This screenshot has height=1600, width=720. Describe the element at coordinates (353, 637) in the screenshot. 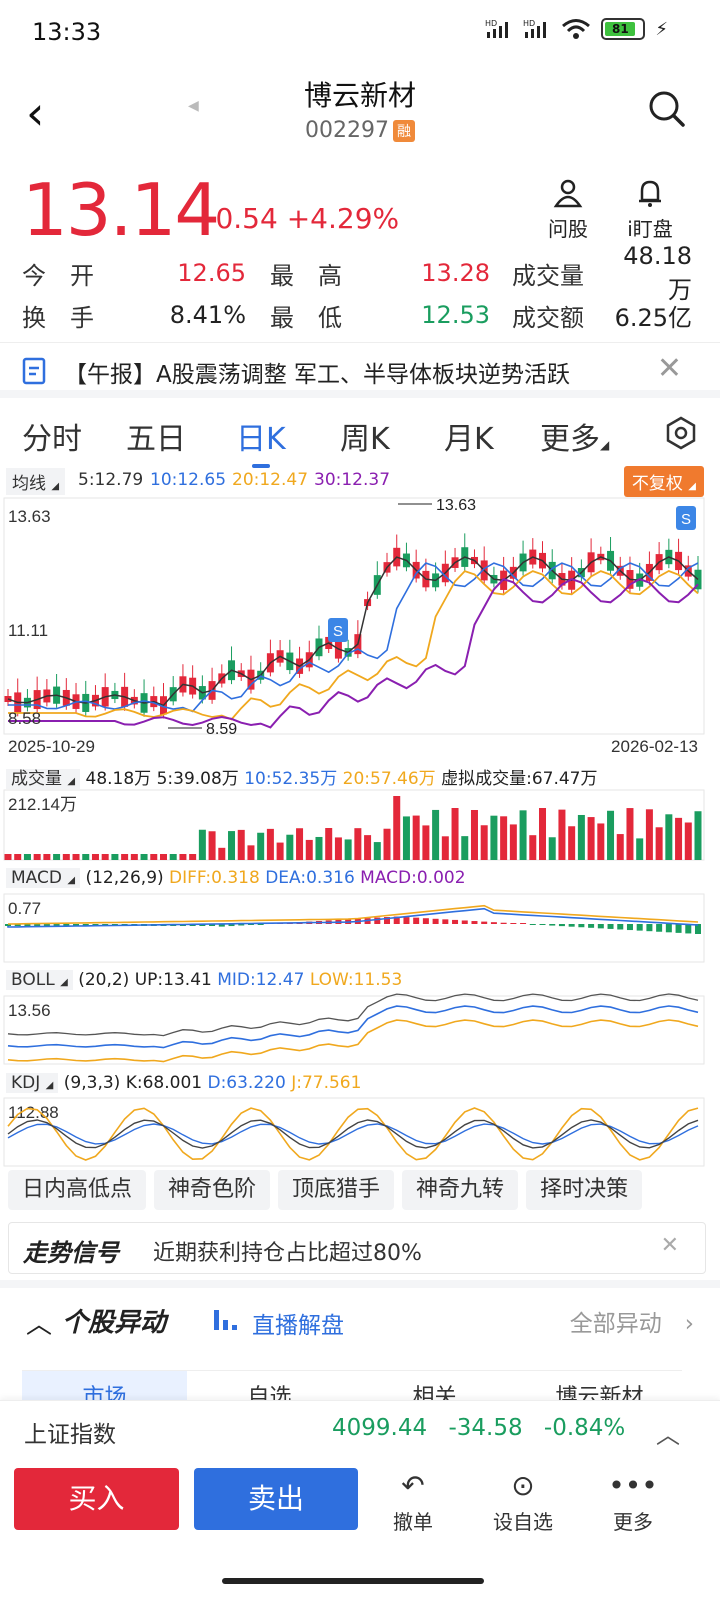

I see `ma10-line` at that location.